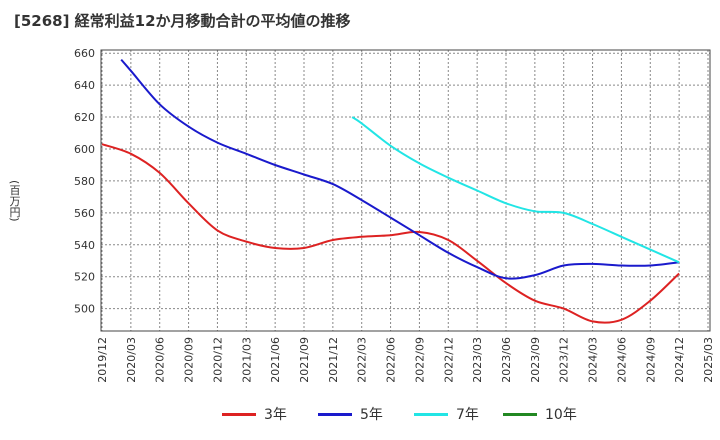  I want to click on x-tick-label: 2021/03, so click(246, 360).